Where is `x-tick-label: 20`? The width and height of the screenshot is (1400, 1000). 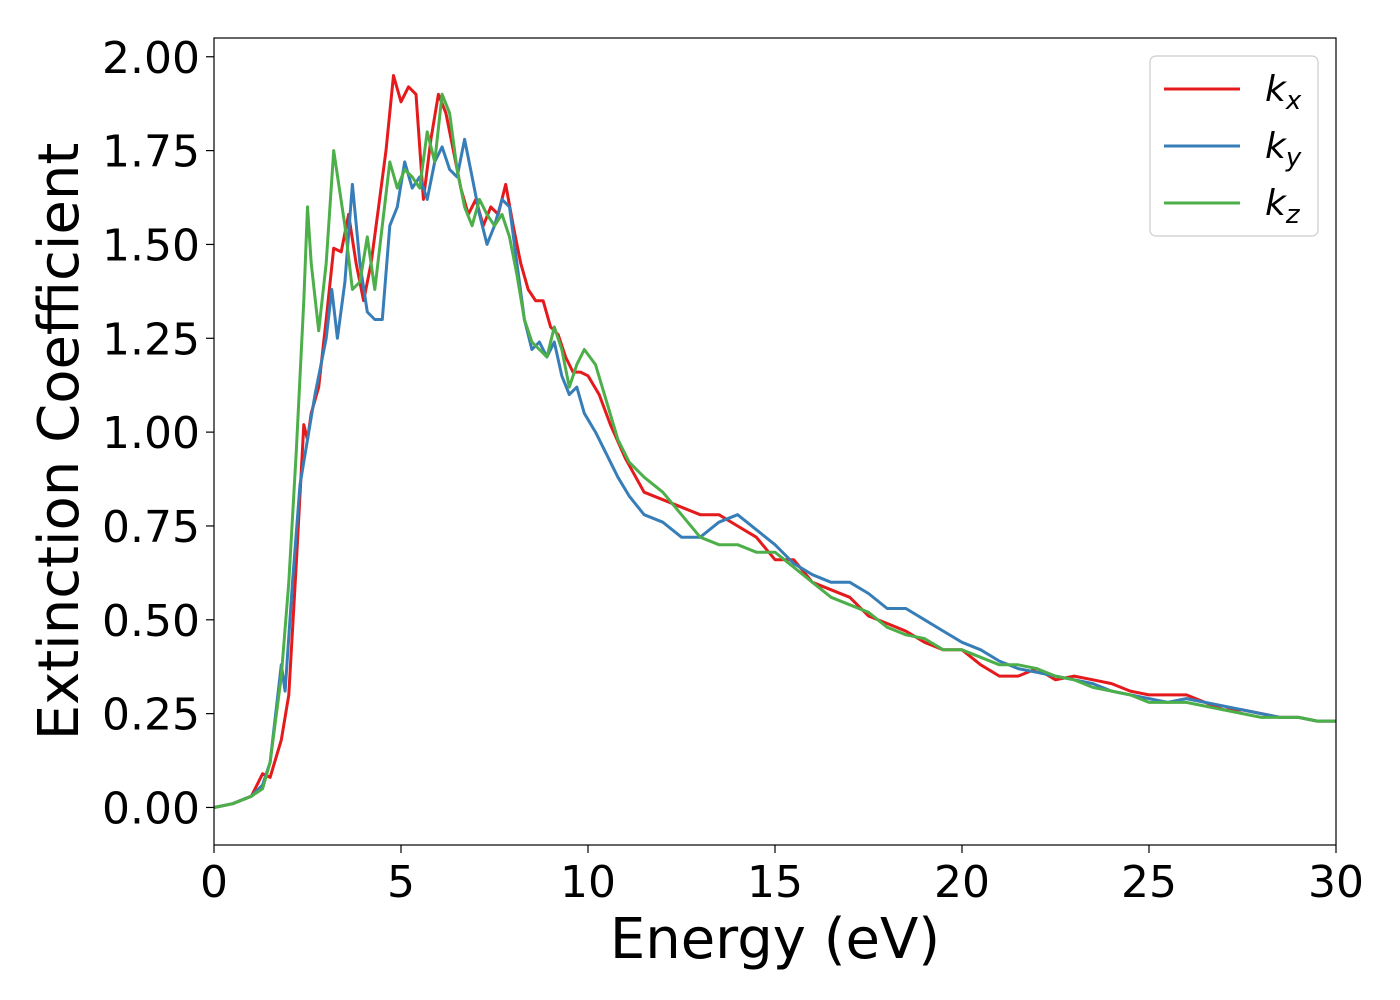
x-tick-label: 20 is located at coordinates (962, 882).